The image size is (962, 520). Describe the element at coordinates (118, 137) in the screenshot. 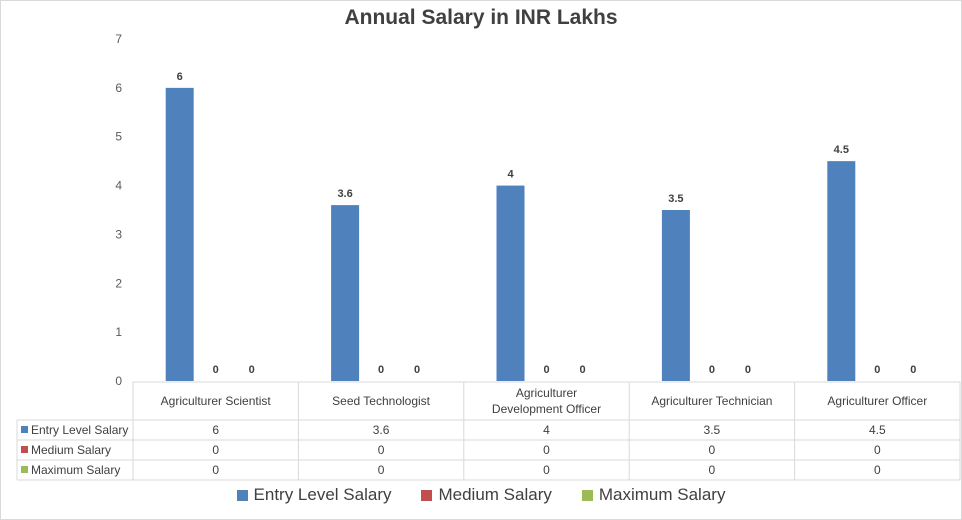

I see `y-tick-label: 5` at that location.